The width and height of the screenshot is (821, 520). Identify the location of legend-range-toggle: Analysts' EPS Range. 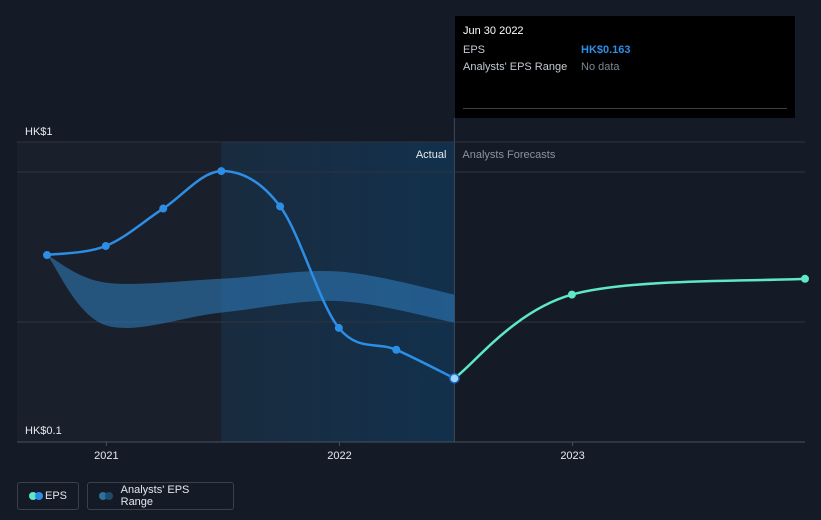
(160, 496).